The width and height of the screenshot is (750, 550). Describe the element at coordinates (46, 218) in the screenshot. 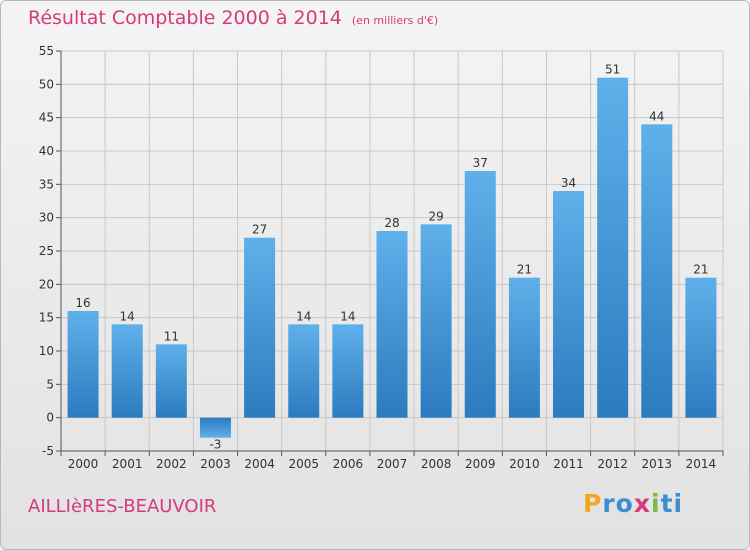

I see `y-tick-label: 30` at that location.